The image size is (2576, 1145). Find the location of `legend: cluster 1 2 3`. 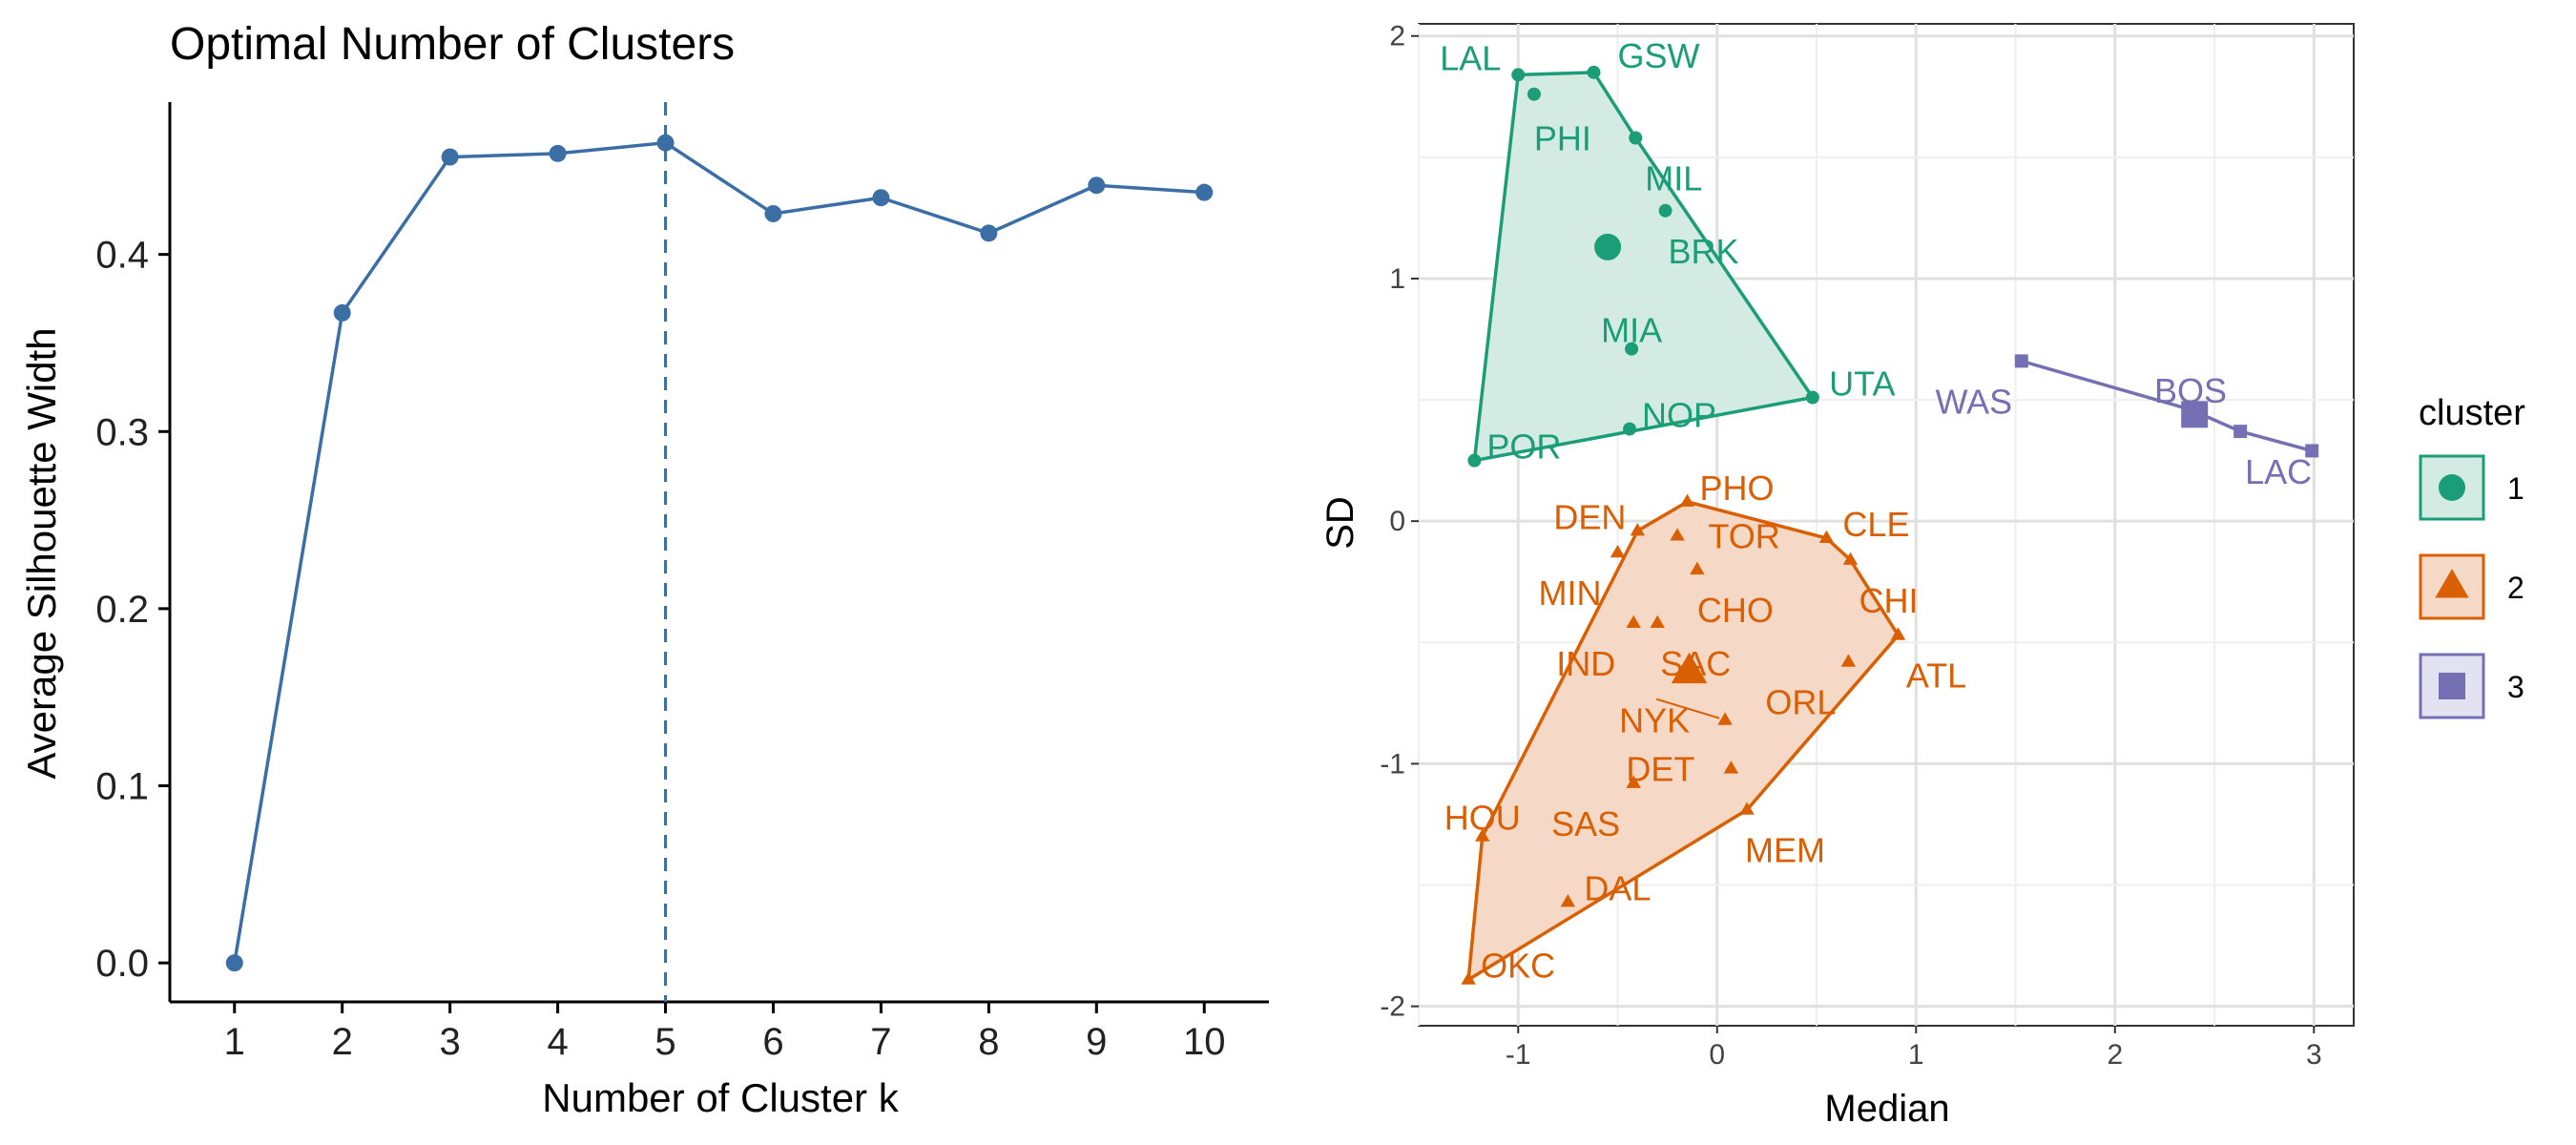

legend: cluster 1 2 3 is located at coordinates (2472, 556).